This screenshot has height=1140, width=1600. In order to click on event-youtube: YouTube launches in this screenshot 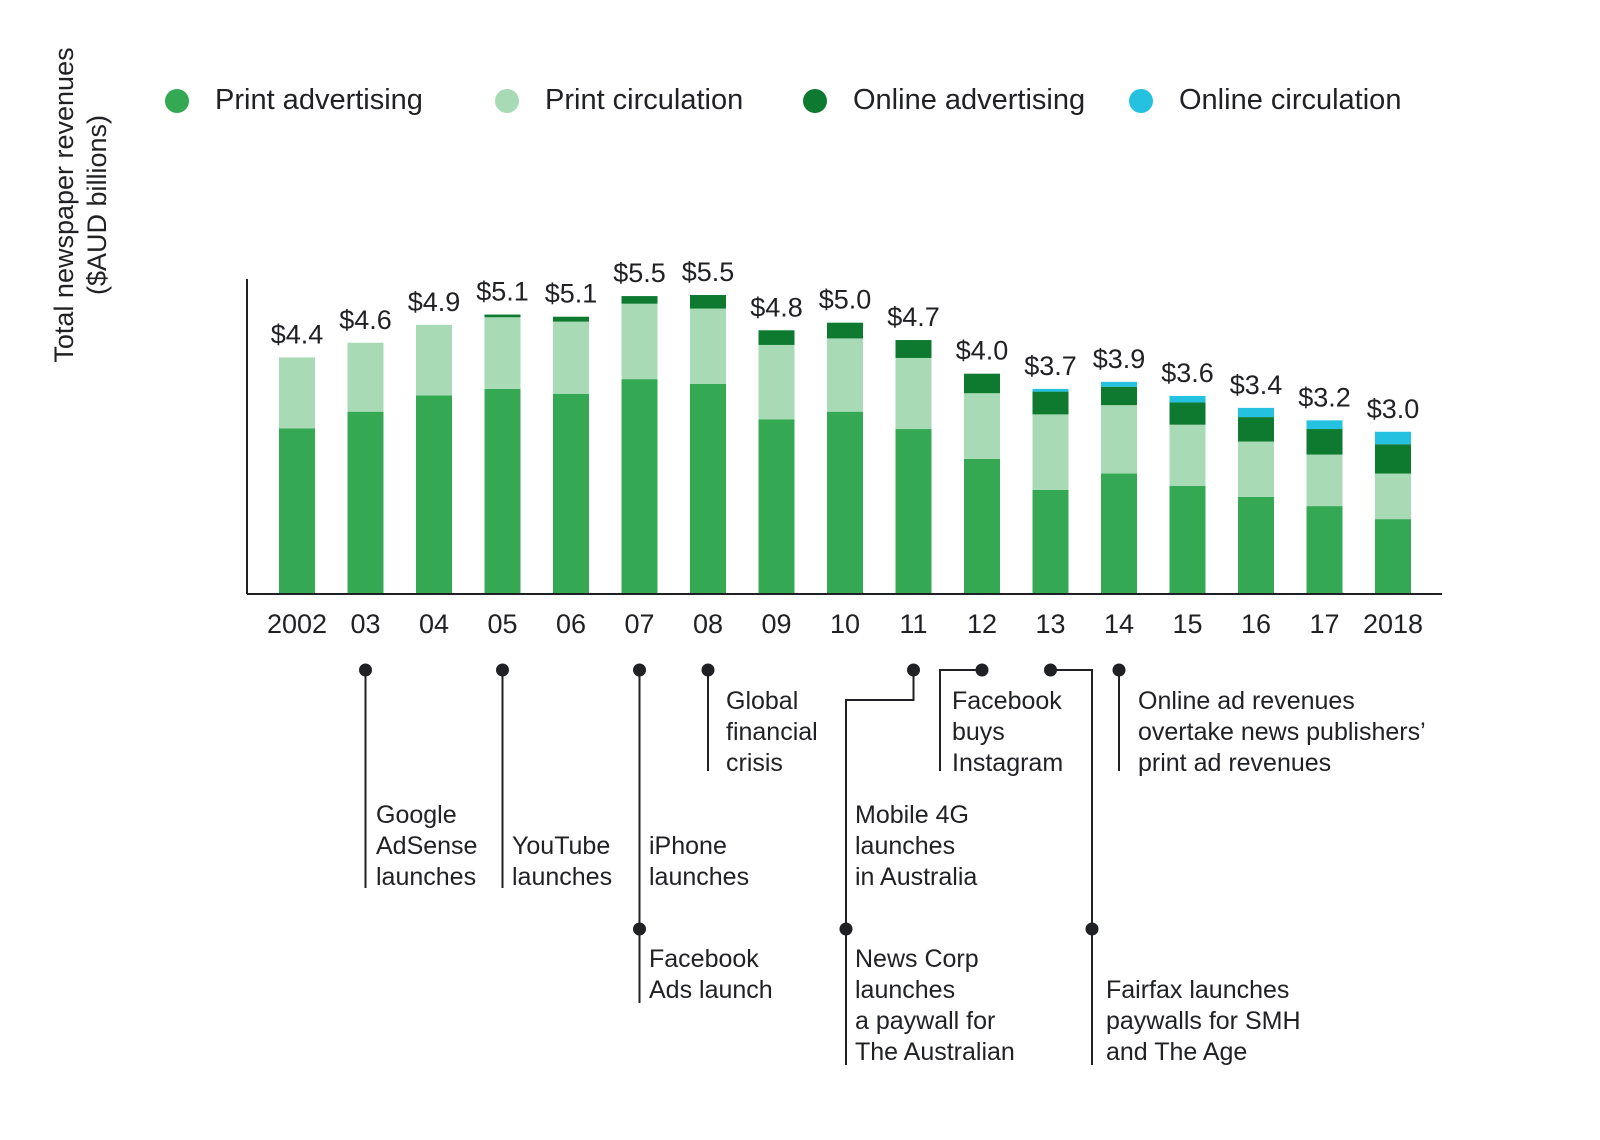, I will do `click(562, 861)`.